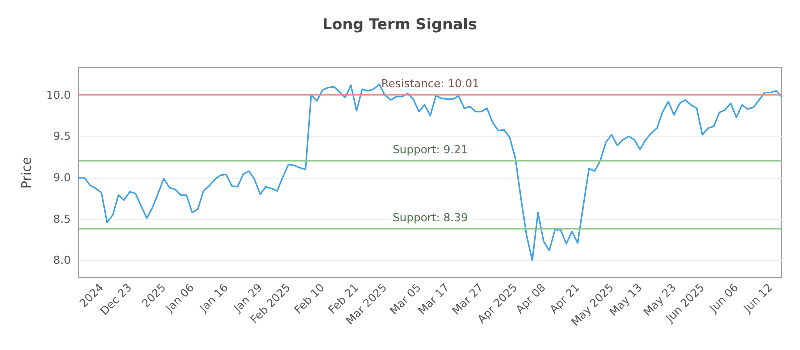 This screenshot has height=350, width=800. I want to click on y-axis-title: Price, so click(27, 173).